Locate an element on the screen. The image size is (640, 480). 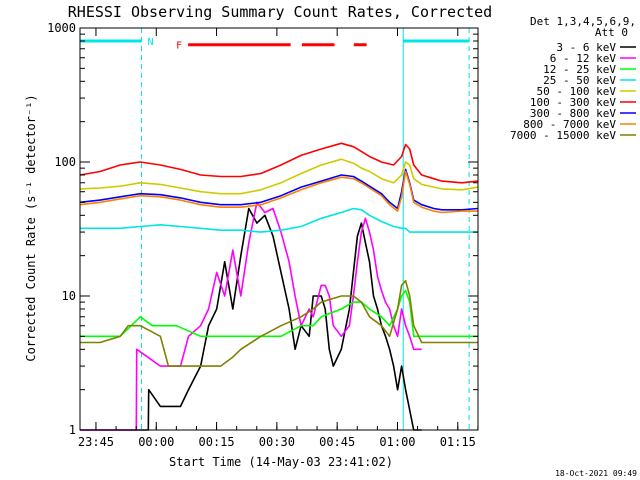
flag-label-0: N is located at coordinates (151, 42).